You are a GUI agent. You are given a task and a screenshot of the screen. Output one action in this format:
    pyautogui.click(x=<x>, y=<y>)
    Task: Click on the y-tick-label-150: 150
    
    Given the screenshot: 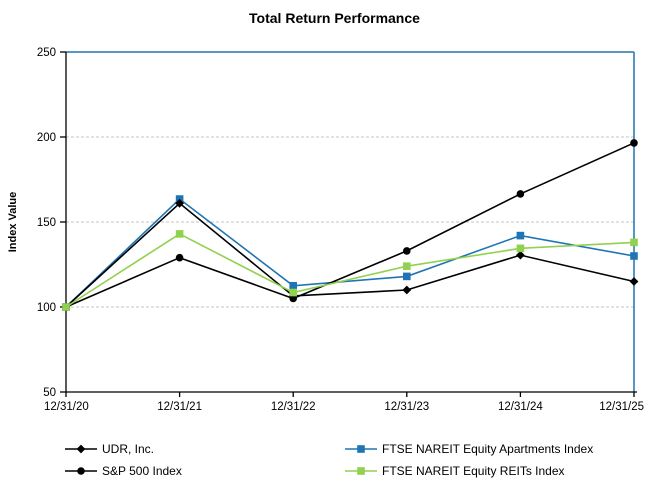 What is the action you would take?
    pyautogui.click(x=46, y=223)
    